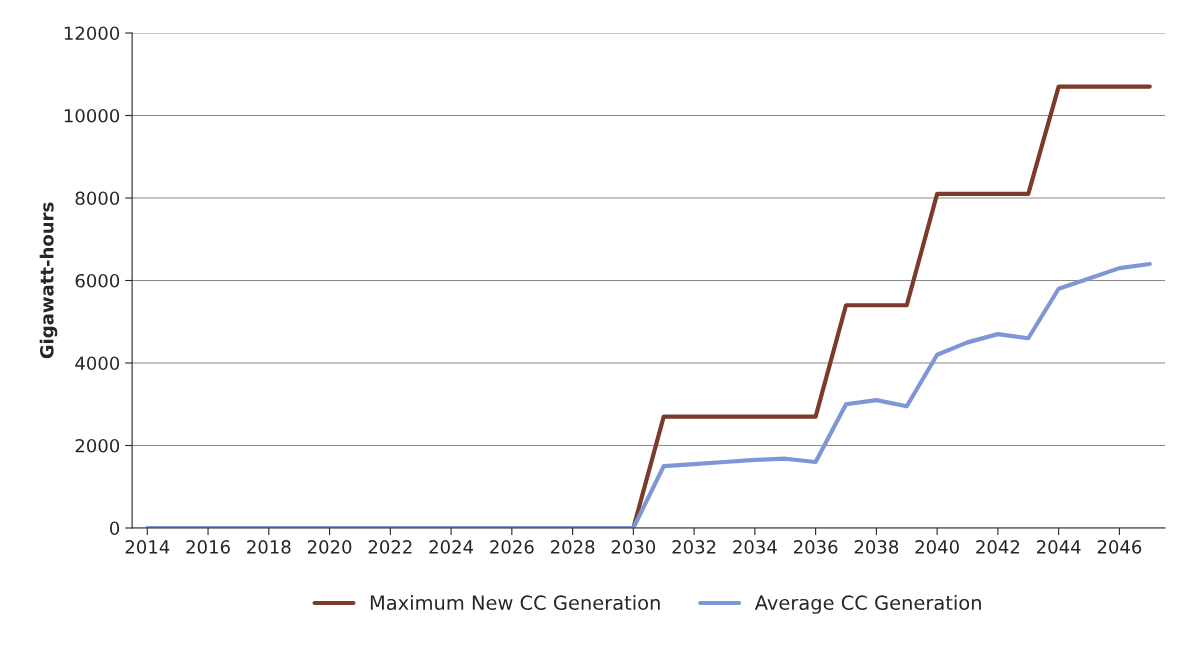 This screenshot has width=1201, height=660. Describe the element at coordinates (755, 547) in the screenshot. I see `x-tick-label: 2034` at that location.